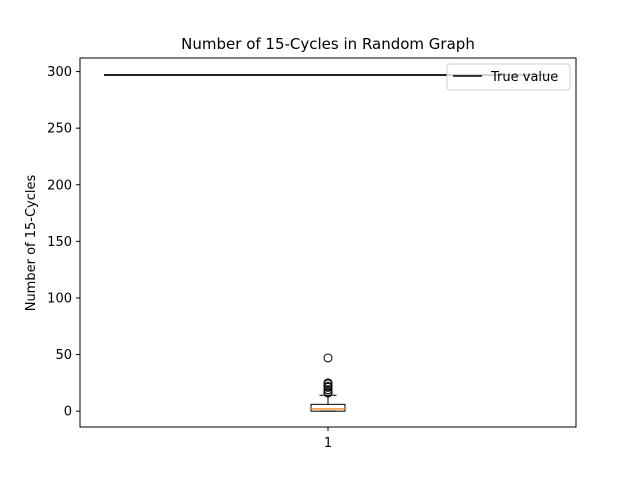  I want to click on y-tick-label-0: 0, so click(68, 412).